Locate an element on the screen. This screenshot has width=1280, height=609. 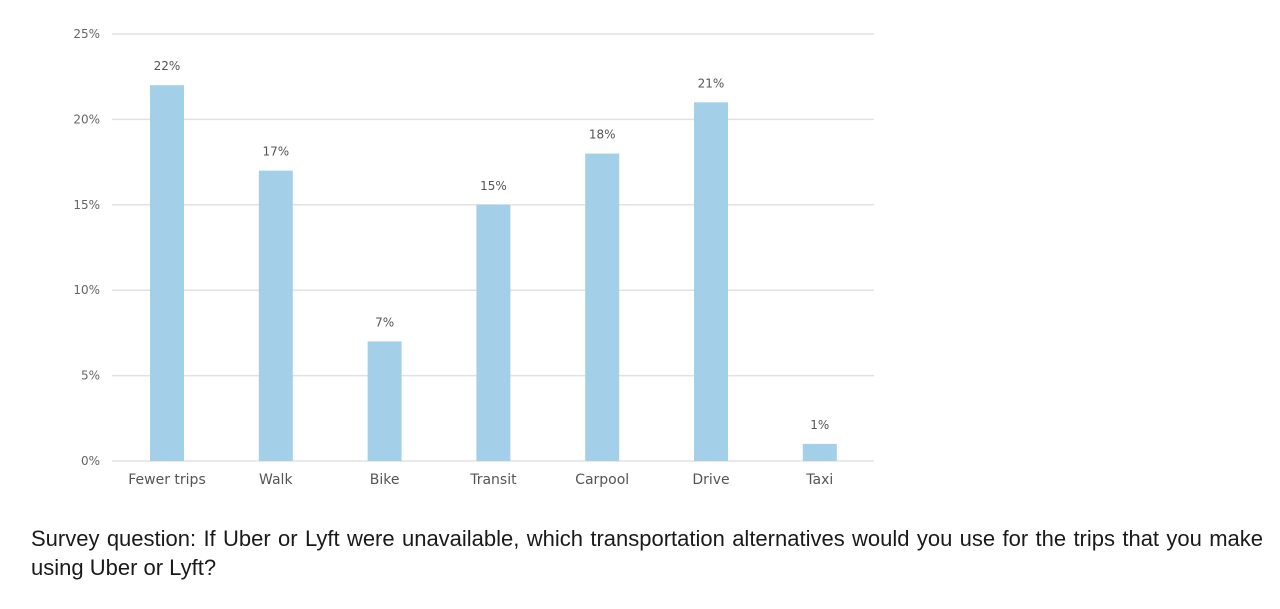
category-label: Carpool is located at coordinates (602, 480).